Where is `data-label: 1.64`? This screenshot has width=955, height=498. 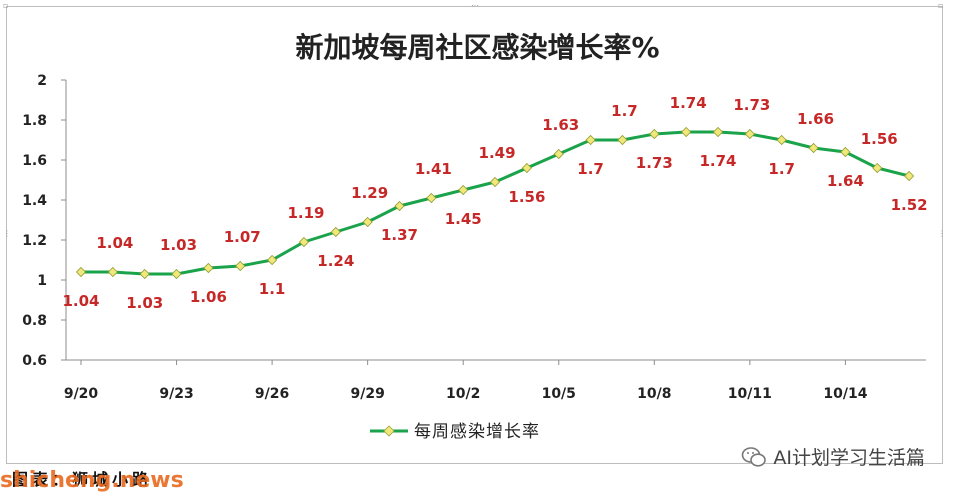
data-label: 1.64 is located at coordinates (845, 181).